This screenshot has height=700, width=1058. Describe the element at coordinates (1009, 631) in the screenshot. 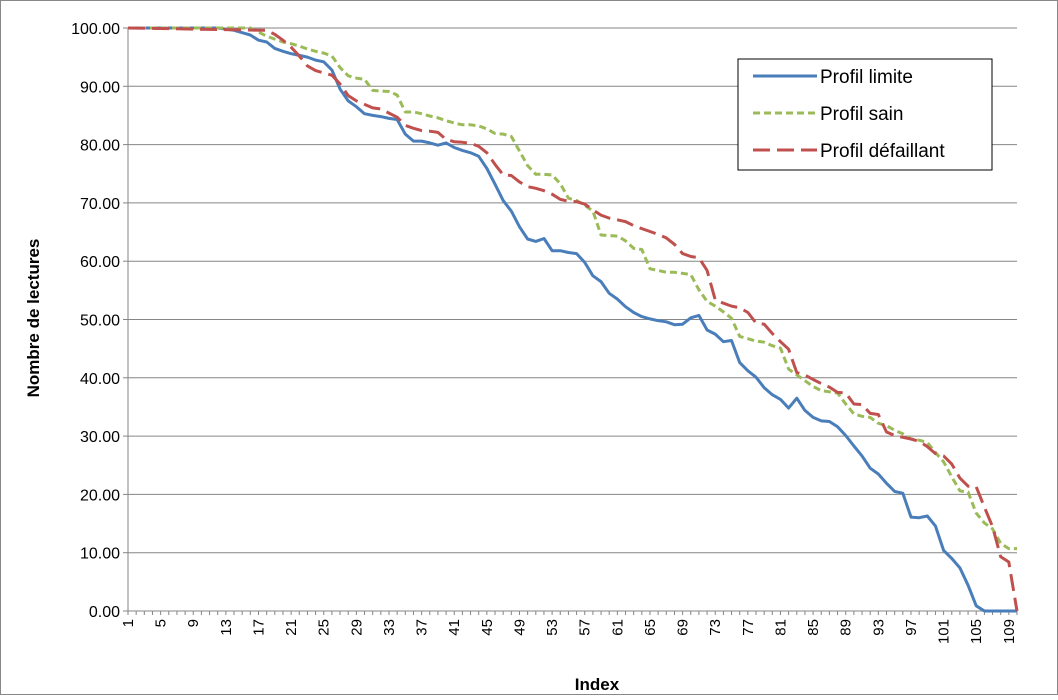

I see `x-tick-label: 109` at that location.